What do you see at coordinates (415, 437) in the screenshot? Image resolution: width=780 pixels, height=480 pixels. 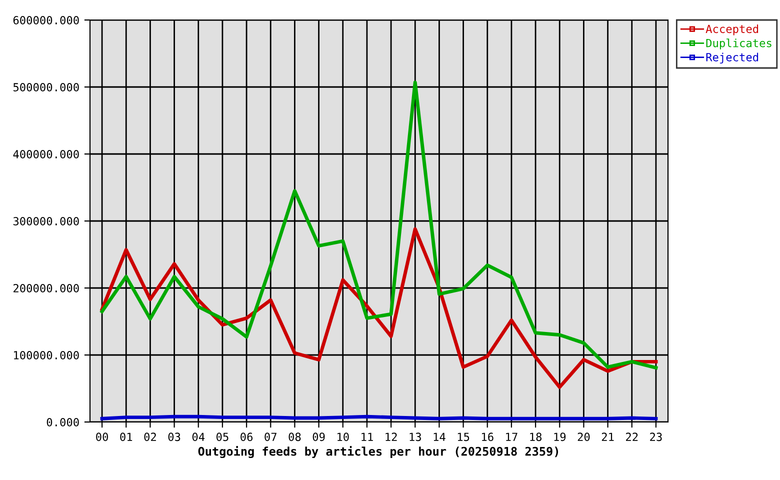 I see `x-tick-label: 13` at bounding box center [415, 437].